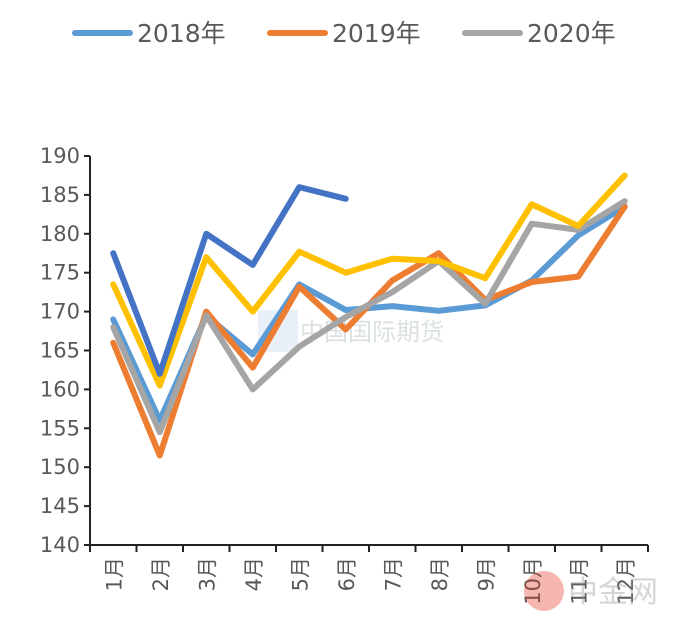  What do you see at coordinates (579, 581) in the screenshot?
I see `x-tick-label: 11月` at bounding box center [579, 581].